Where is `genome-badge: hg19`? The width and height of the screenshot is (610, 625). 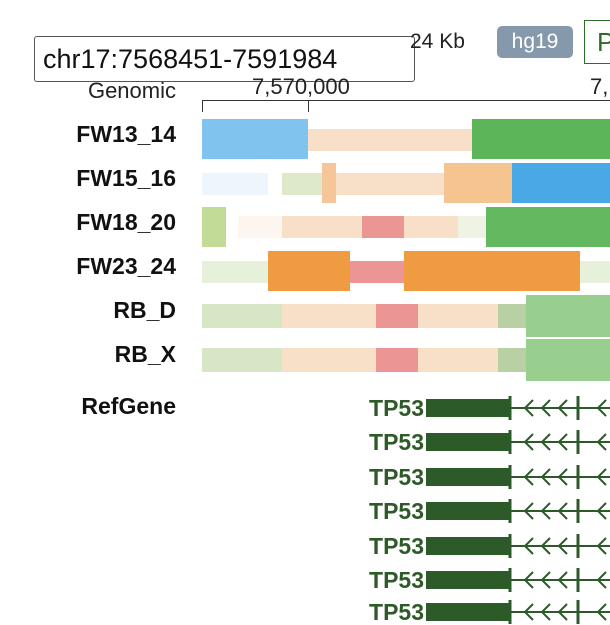
genome-badge: hg19 is located at coordinates (535, 42).